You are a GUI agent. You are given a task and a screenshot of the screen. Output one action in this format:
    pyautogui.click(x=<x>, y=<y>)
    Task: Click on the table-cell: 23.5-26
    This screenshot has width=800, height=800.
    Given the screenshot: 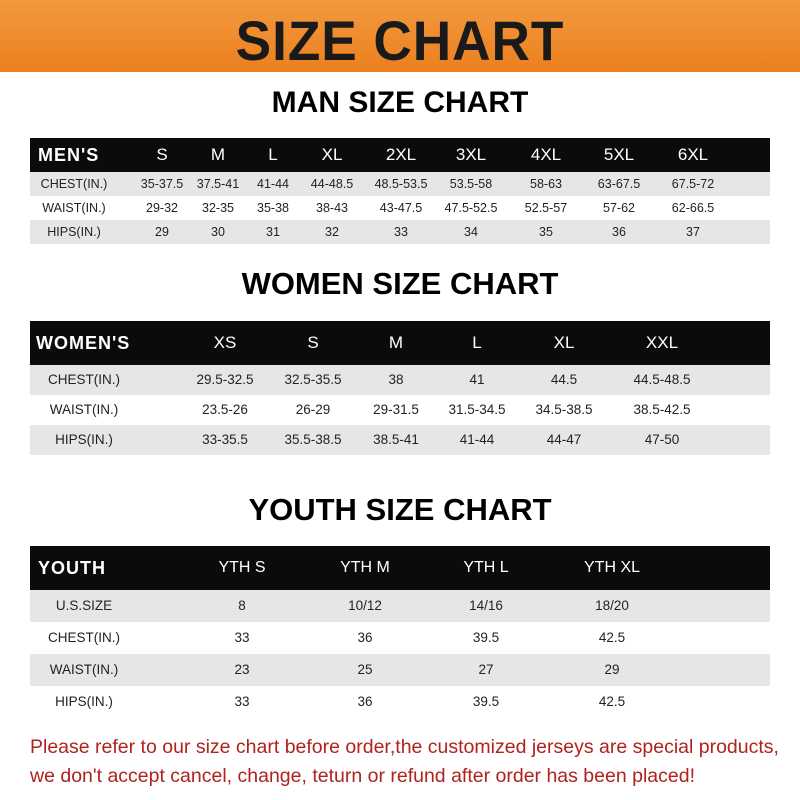 What is the action you would take?
    pyautogui.click(x=225, y=409)
    